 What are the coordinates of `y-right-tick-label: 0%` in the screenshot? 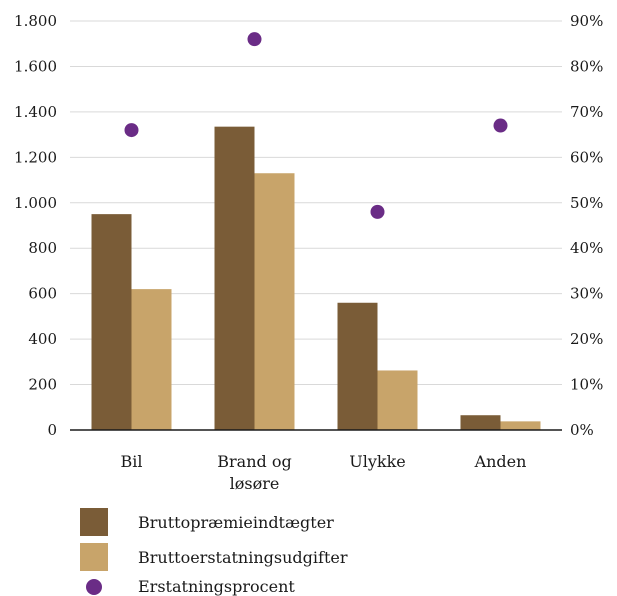 It's located at (582, 430).